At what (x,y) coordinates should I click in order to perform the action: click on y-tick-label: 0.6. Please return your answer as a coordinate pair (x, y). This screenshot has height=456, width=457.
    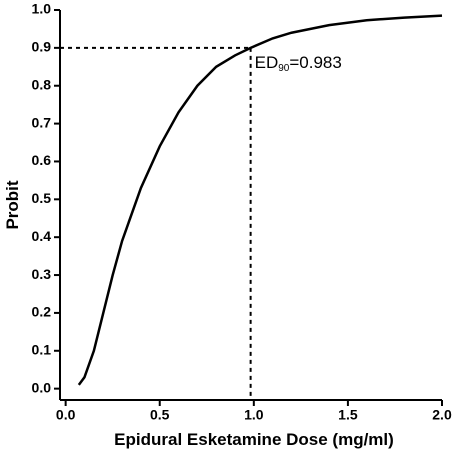
    Looking at the image, I should click on (42, 160).